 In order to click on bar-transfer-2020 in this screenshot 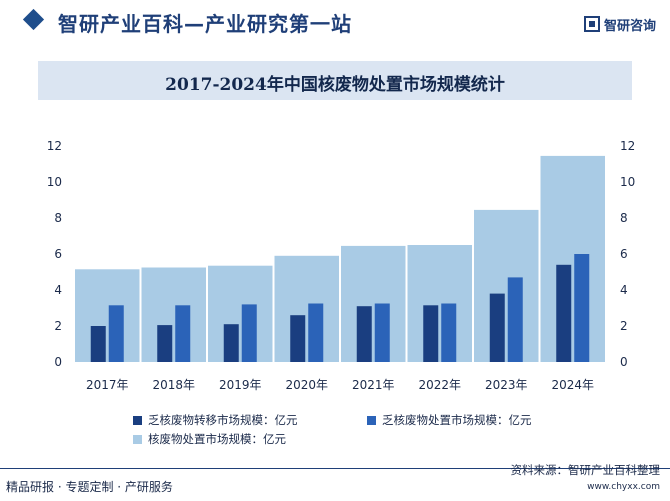, I will do `click(298, 338)`.